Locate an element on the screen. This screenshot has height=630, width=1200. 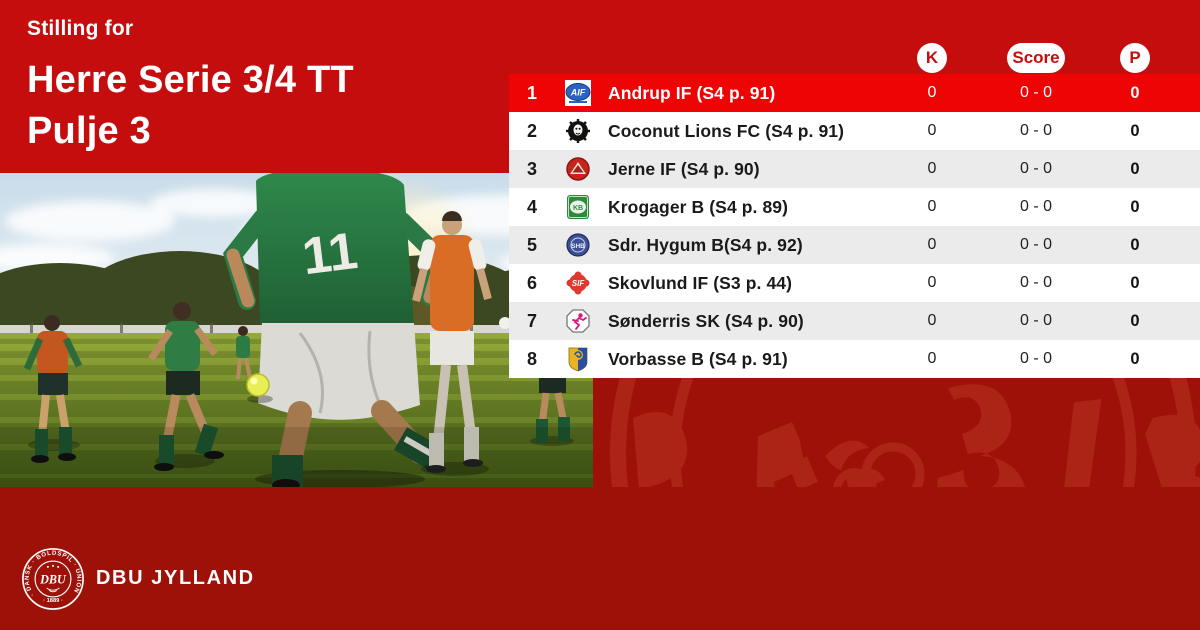
team-name: Andrup IF (S4 p. 91) is located at coordinates (692, 92).